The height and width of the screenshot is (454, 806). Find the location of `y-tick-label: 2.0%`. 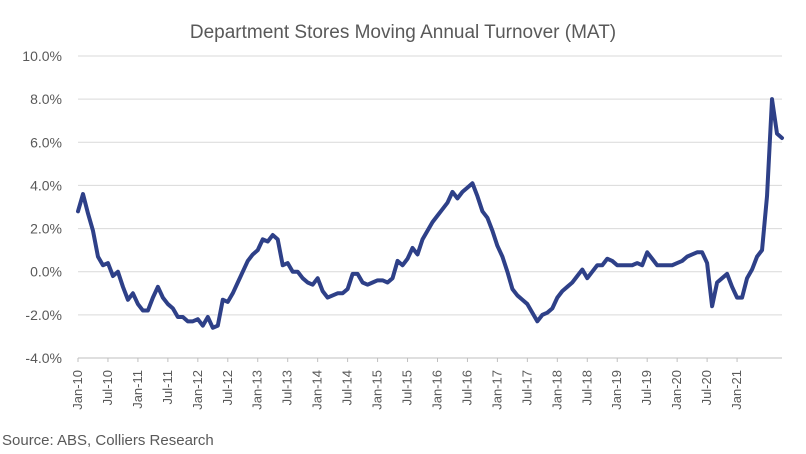

y-tick-label: 2.0% is located at coordinates (46, 229).